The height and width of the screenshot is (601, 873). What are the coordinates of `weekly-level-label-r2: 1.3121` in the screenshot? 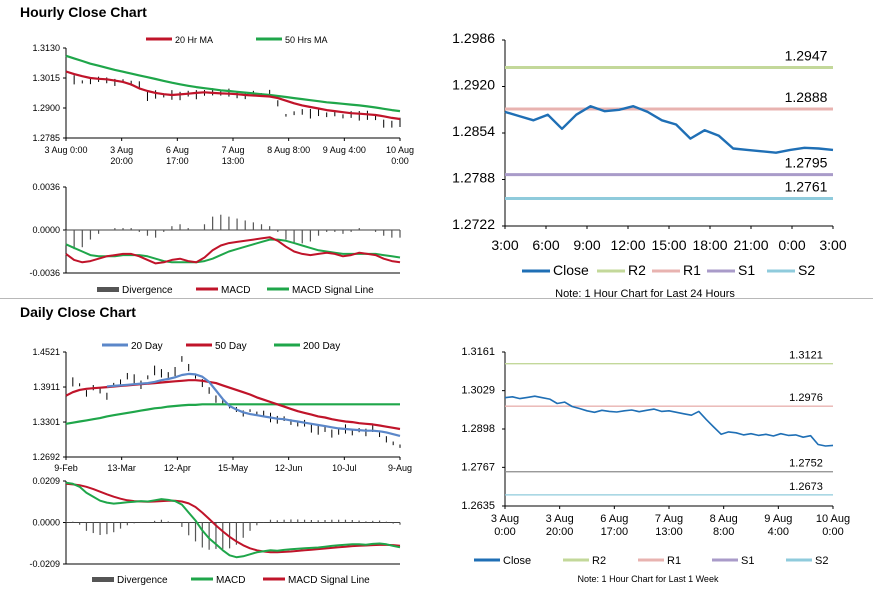 It's located at (806, 356).